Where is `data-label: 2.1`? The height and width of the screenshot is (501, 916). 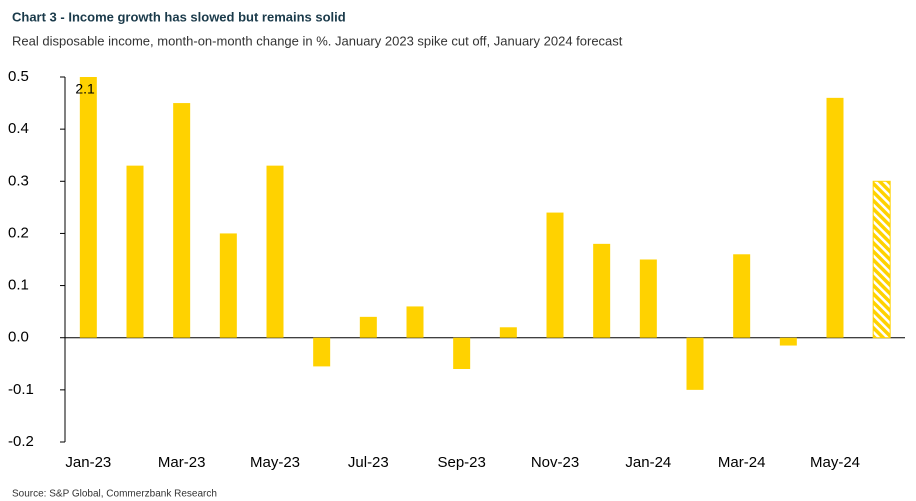 data-label: 2.1 is located at coordinates (85, 89).